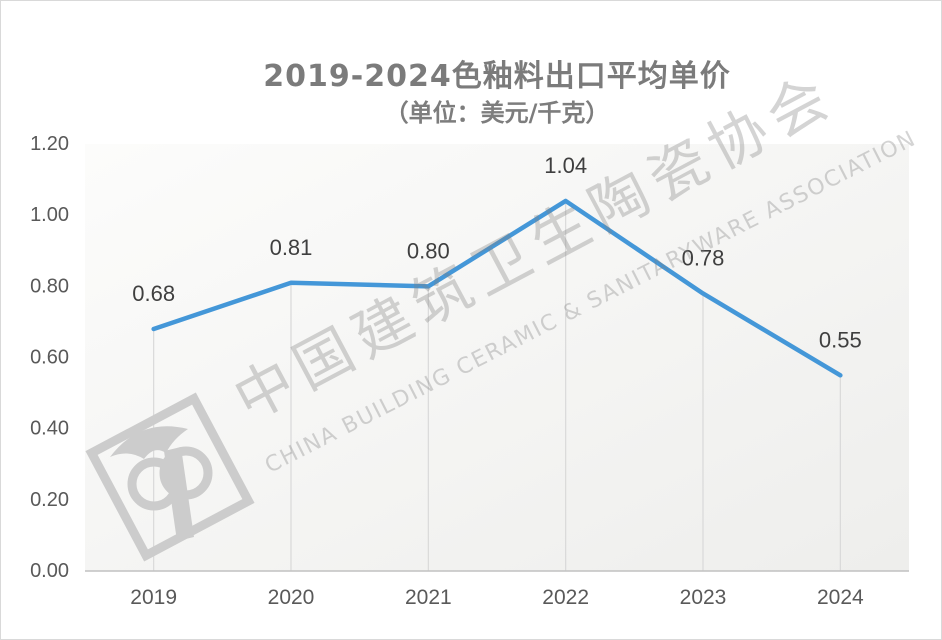 This screenshot has width=942, height=640. I want to click on y-tick-label: 0.20, so click(49, 500).